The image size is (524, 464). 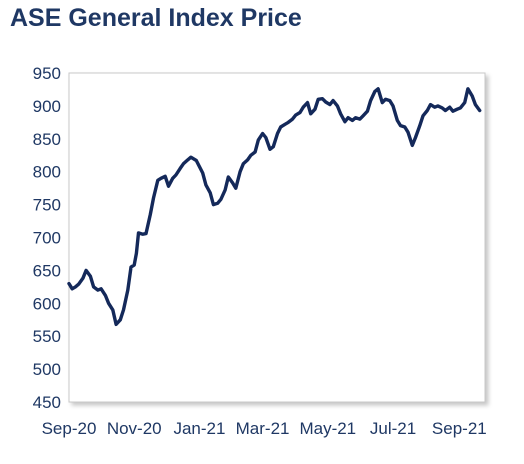 What do you see at coordinates (47, 303) in the screenshot?
I see `y-tick-label: 600` at bounding box center [47, 303].